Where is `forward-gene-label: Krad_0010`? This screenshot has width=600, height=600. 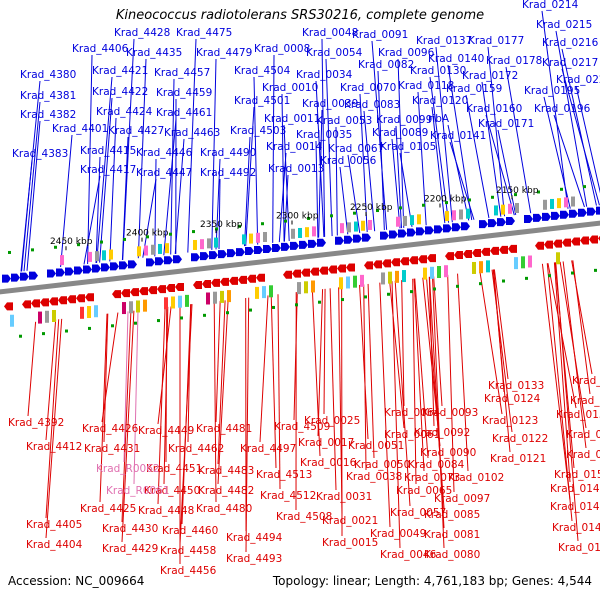
forward-gene-label: Krad_0010 is located at coordinates (290, 88).